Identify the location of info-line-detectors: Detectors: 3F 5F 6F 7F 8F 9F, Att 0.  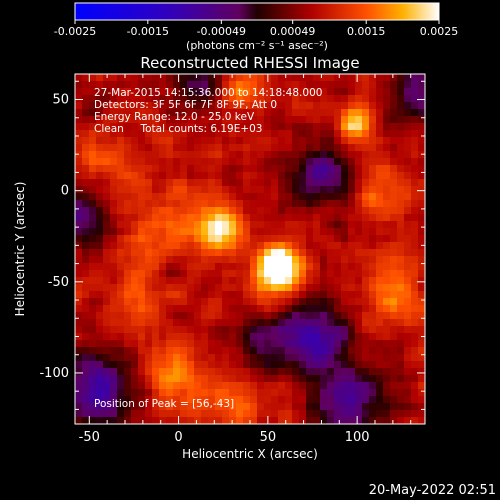
(185, 105).